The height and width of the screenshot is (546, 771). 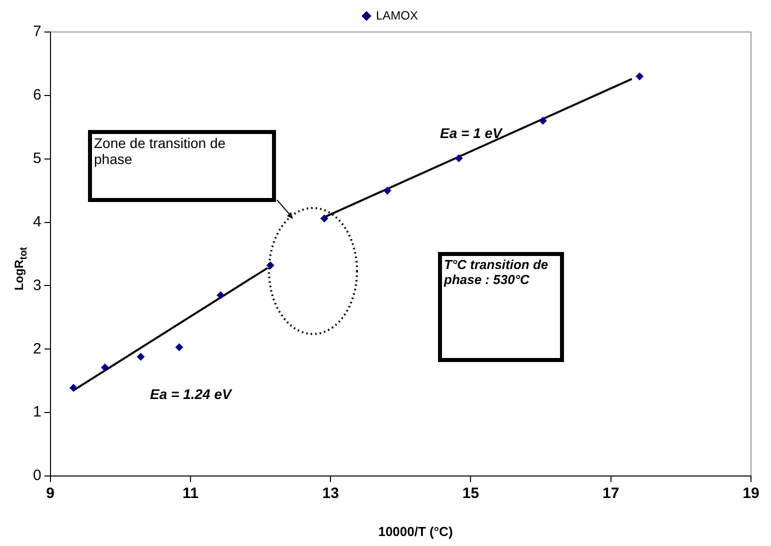 What do you see at coordinates (190, 493) in the screenshot?
I see `x-tick-label: 11` at bounding box center [190, 493].